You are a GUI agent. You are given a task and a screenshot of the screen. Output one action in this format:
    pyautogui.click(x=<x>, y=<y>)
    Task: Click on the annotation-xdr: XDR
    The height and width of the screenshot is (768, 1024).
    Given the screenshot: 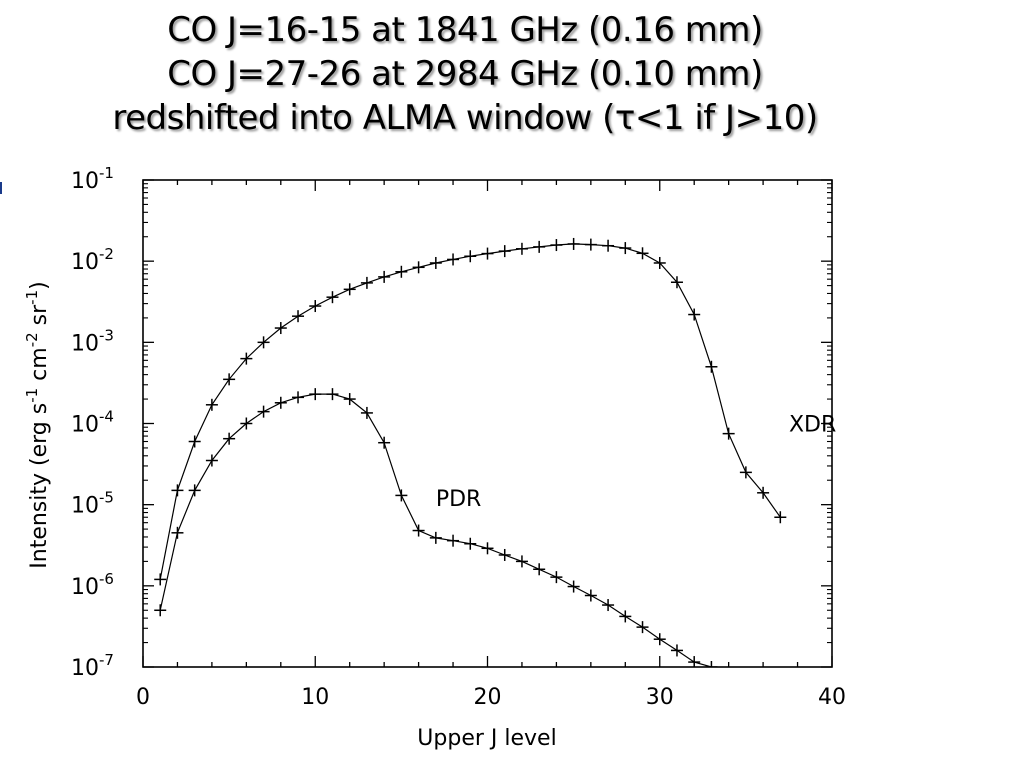 What is the action you would take?
    pyautogui.click(x=812, y=425)
    